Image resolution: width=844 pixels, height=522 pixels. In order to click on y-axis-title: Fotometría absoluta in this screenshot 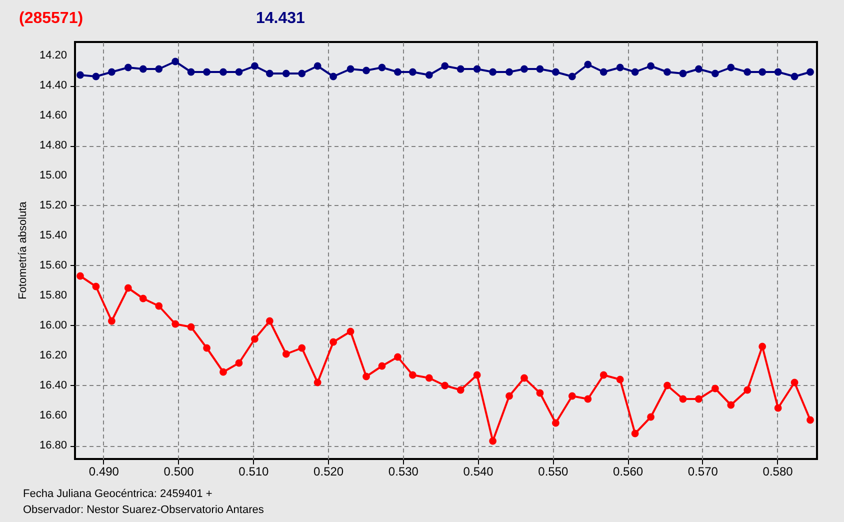, I will do `click(23, 250)`.